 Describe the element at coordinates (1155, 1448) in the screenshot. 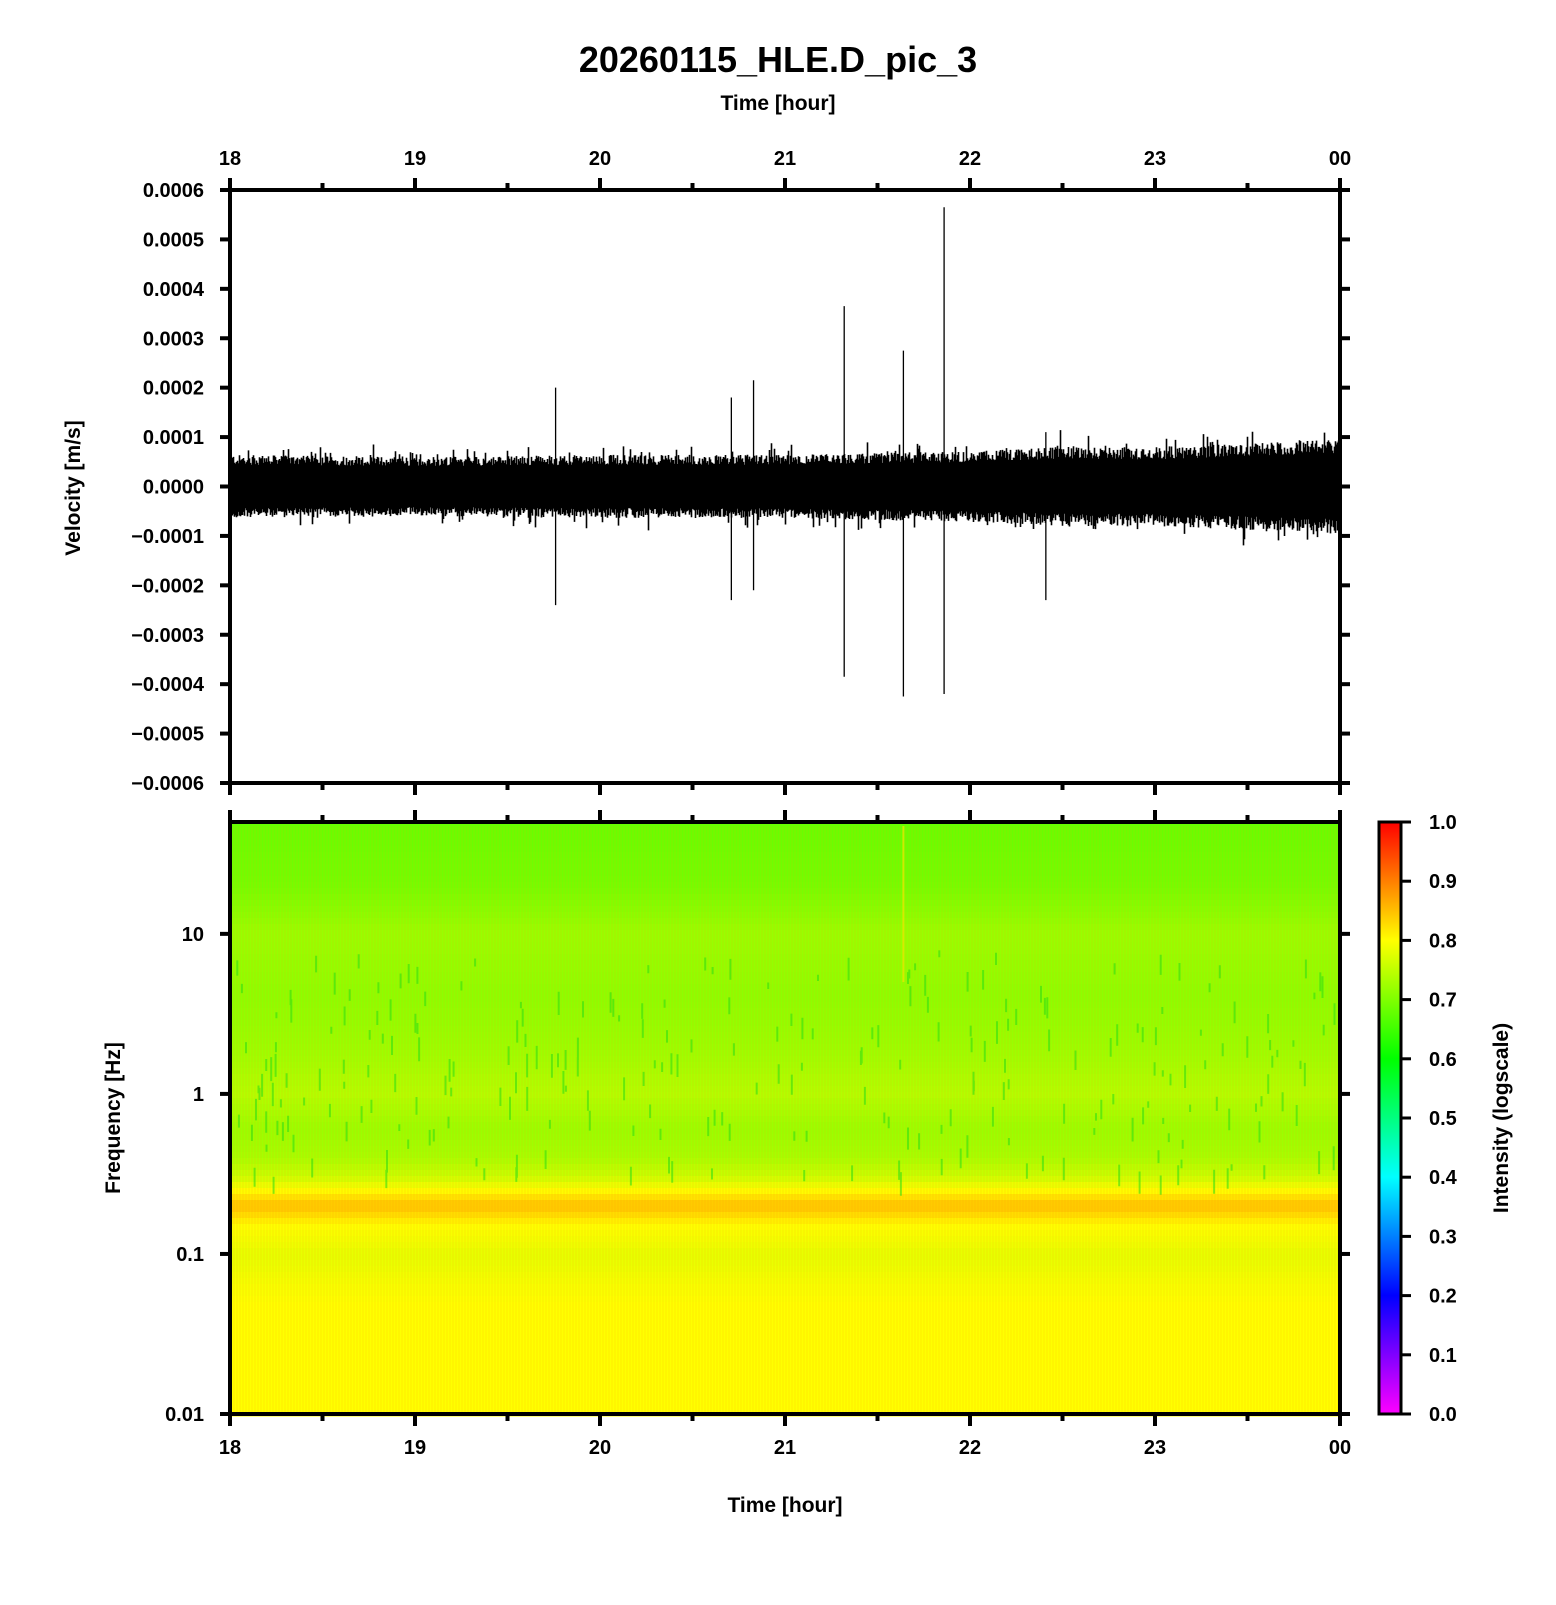

I see `bottom-time-tick-label: 23` at that location.